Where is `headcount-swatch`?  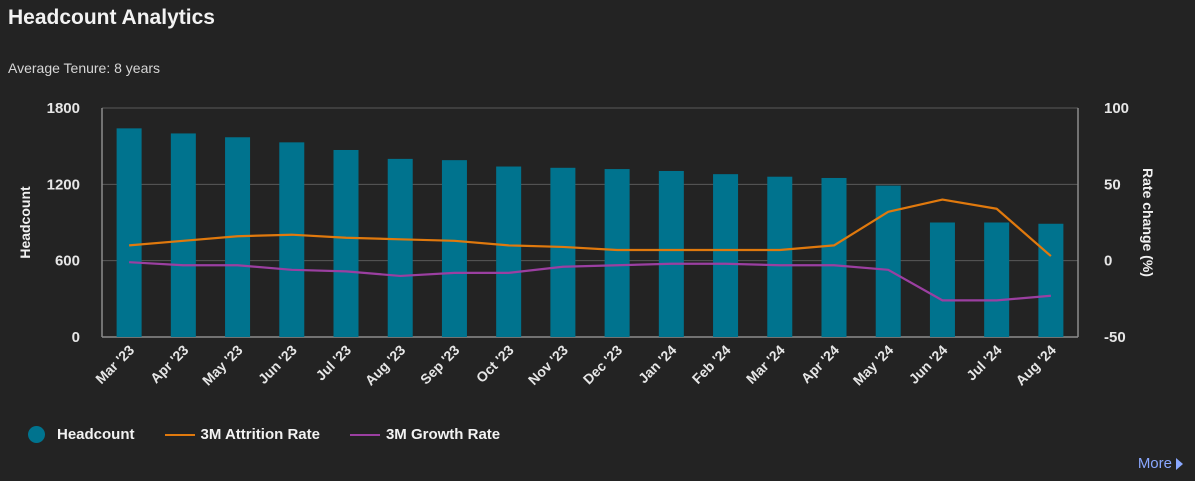
headcount-swatch is located at coordinates (36, 434).